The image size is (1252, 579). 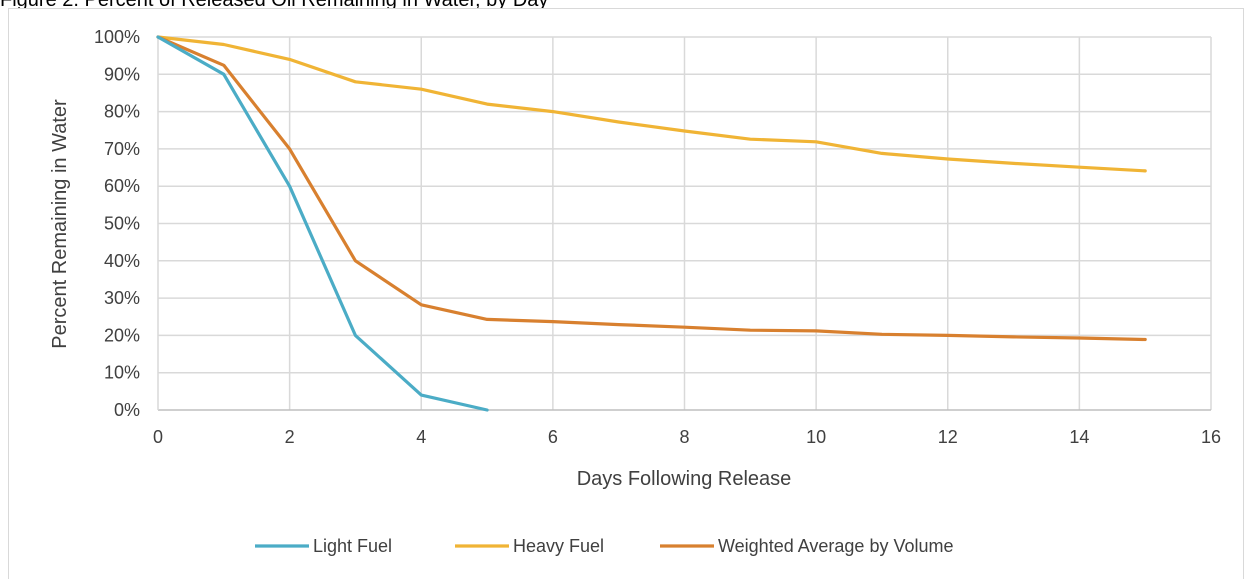 What do you see at coordinates (558, 546) in the screenshot?
I see `legend-label-heavy-fuel: Heavy Fuel` at bounding box center [558, 546].